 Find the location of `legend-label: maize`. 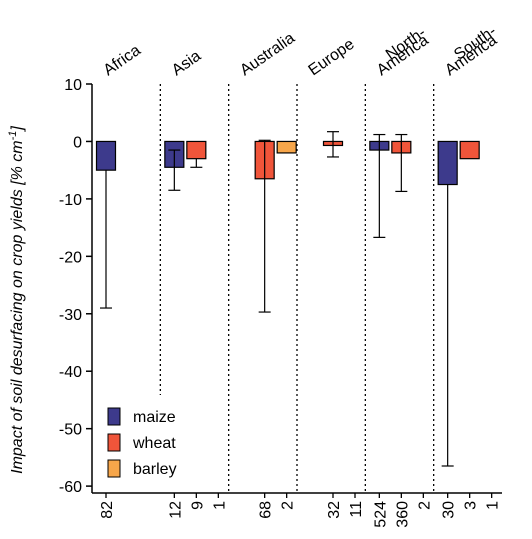

legend-label: maize is located at coordinates (154, 417).